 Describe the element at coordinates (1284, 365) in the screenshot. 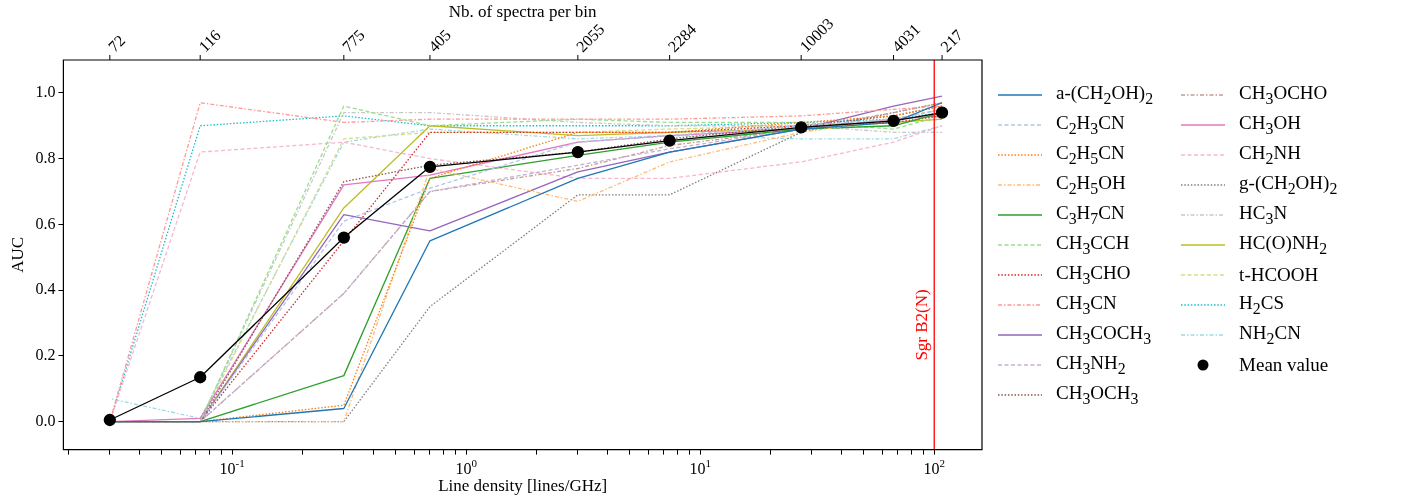

I see `legend-label: Mean value` at that location.